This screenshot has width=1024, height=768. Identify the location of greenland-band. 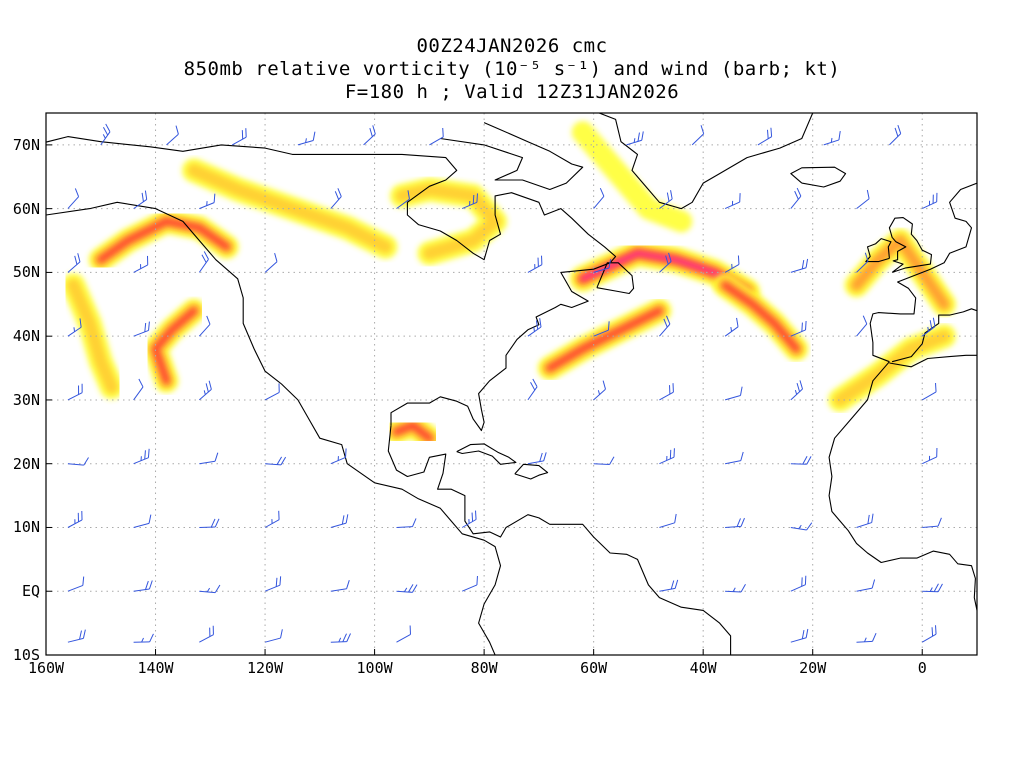
(632, 177).